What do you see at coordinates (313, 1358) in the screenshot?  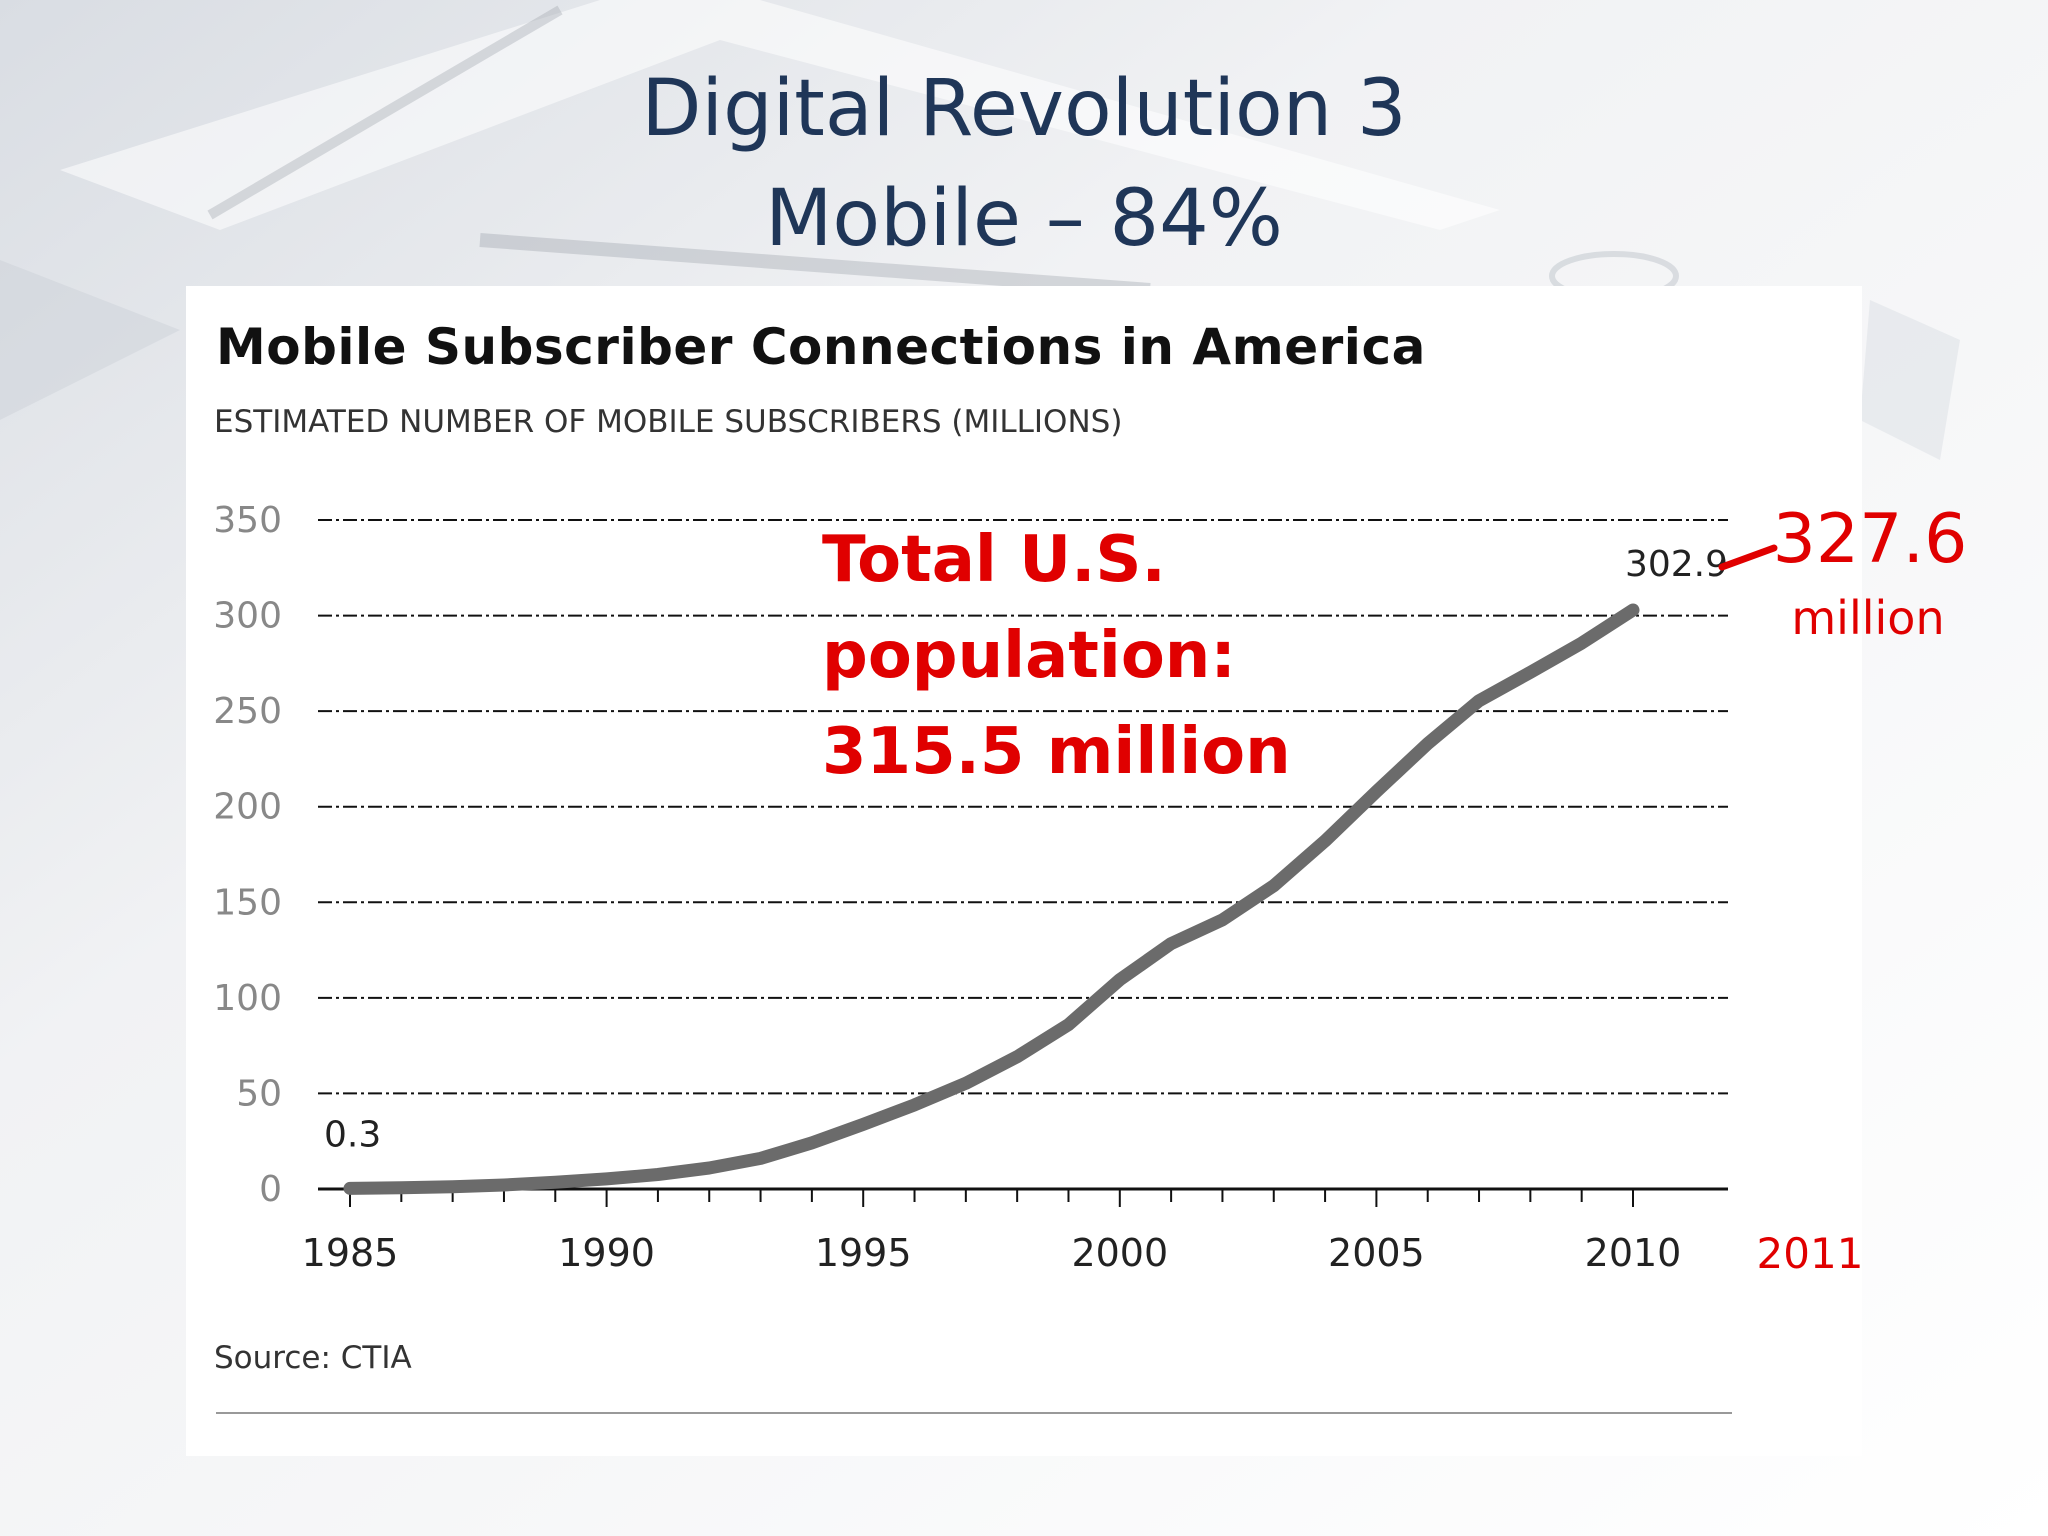 I see `source-note: Source: CTIA` at bounding box center [313, 1358].